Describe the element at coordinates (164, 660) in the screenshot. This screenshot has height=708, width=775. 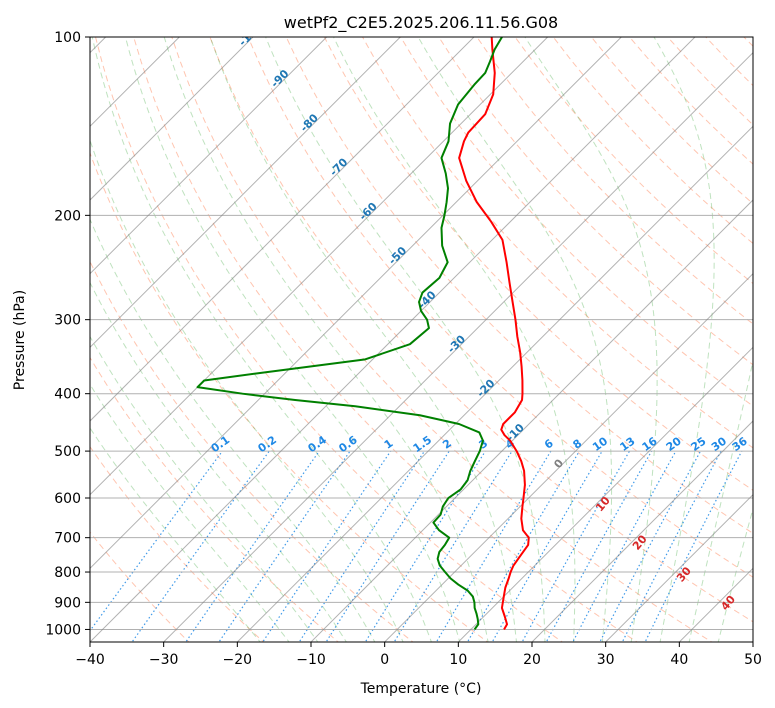
I see `x-tick-label: −30` at that location.